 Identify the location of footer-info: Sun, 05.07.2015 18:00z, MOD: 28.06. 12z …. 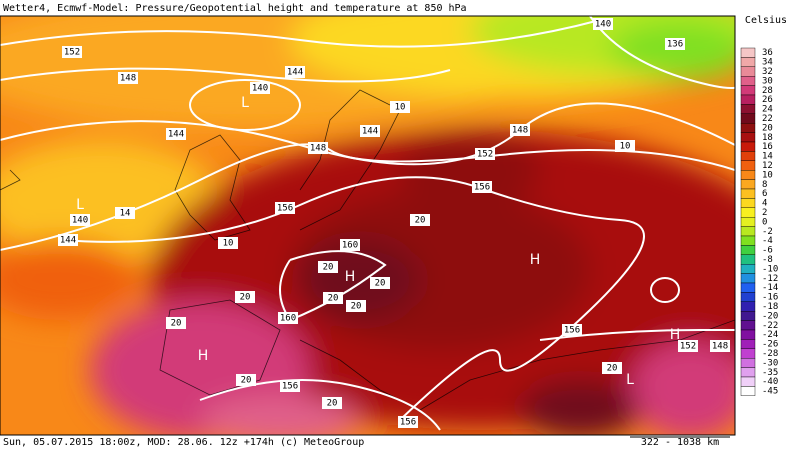
(183, 442).